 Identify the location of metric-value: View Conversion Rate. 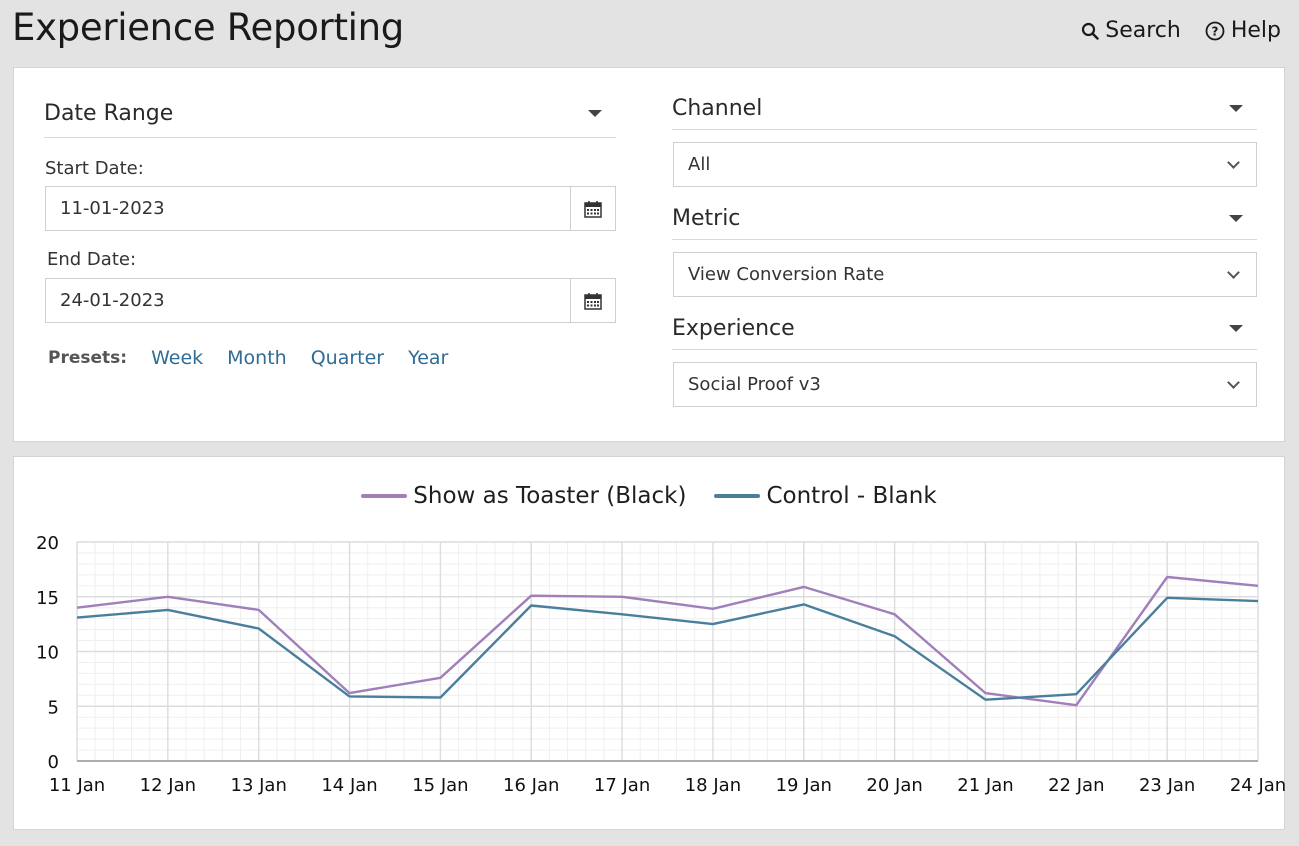
(786, 274).